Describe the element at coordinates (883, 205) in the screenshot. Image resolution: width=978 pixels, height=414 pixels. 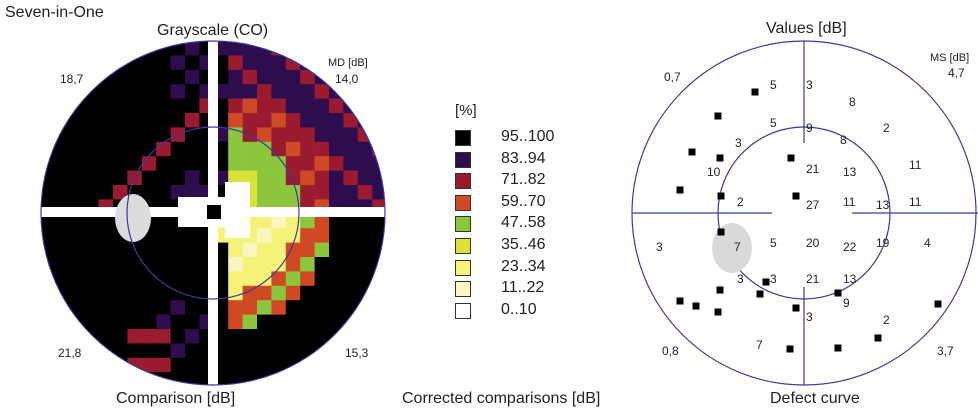
I see `value-cell: 13` at that location.